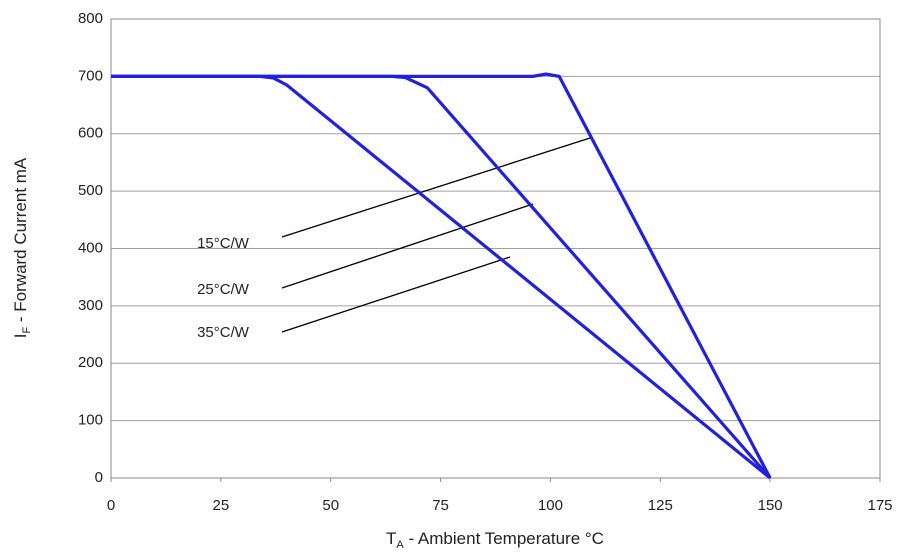 The width and height of the screenshot is (899, 555). What do you see at coordinates (400, 545) in the screenshot?
I see `x-label-sub: A` at bounding box center [400, 545].